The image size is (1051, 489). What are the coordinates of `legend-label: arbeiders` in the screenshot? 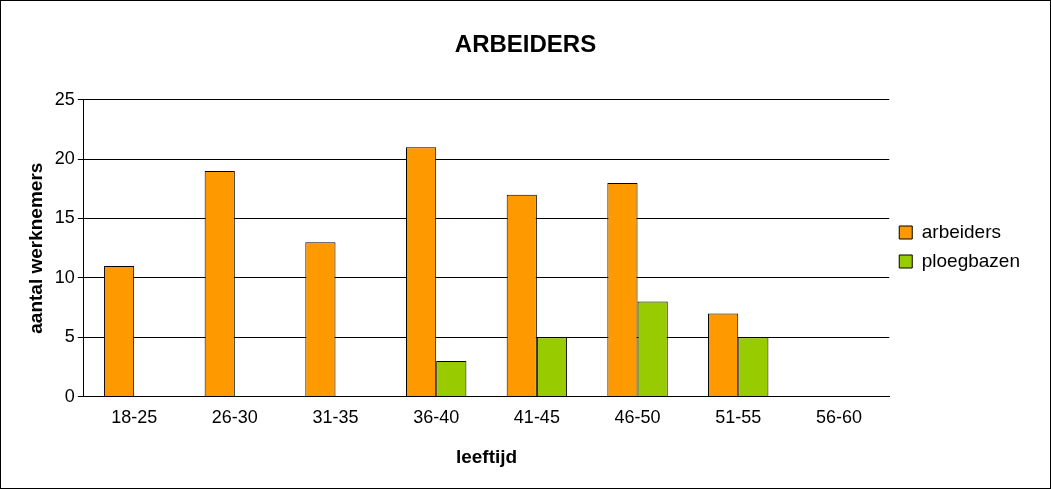 It's located at (961, 231).